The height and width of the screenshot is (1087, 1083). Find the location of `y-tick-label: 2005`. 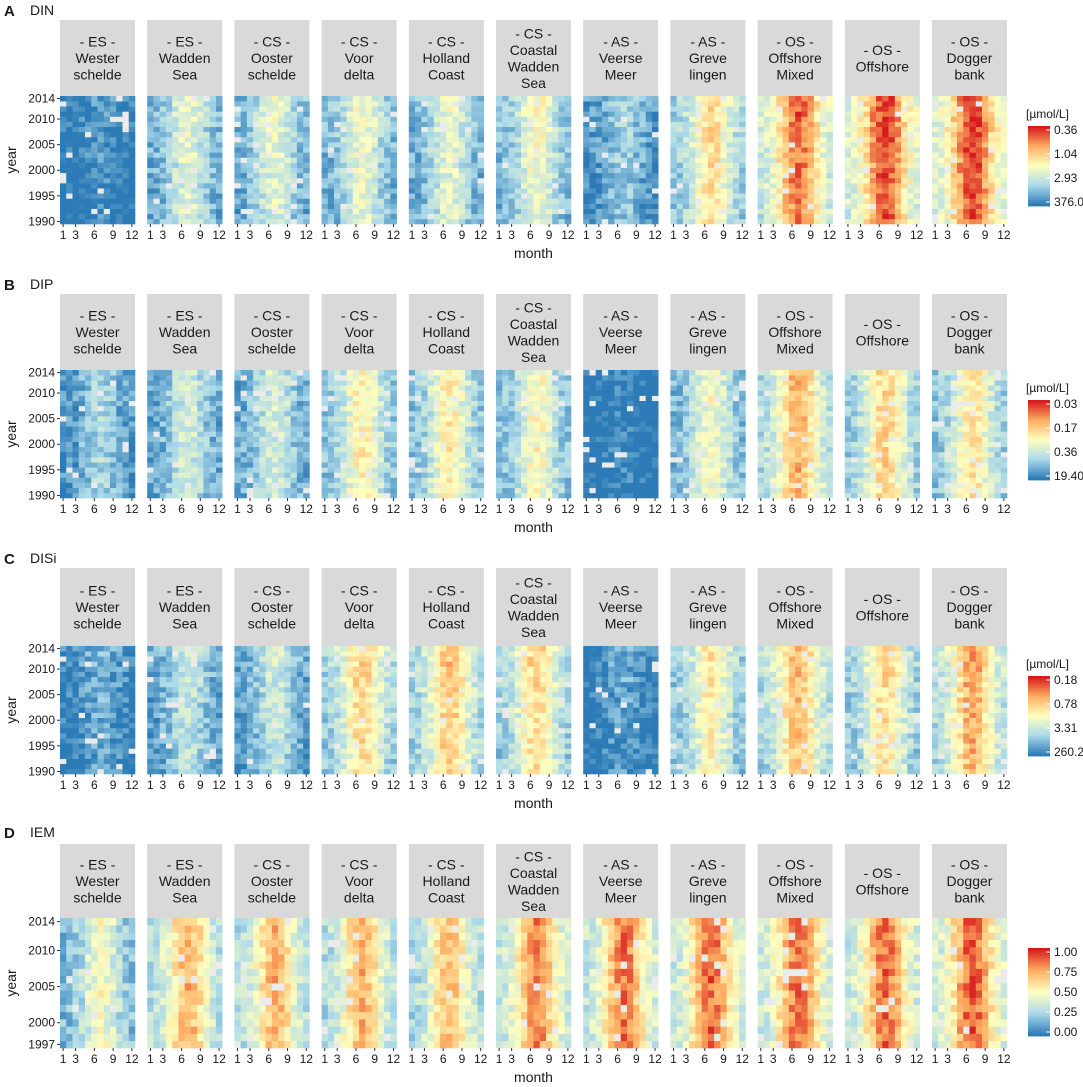

y-tick-label: 2005 is located at coordinates (41, 145).